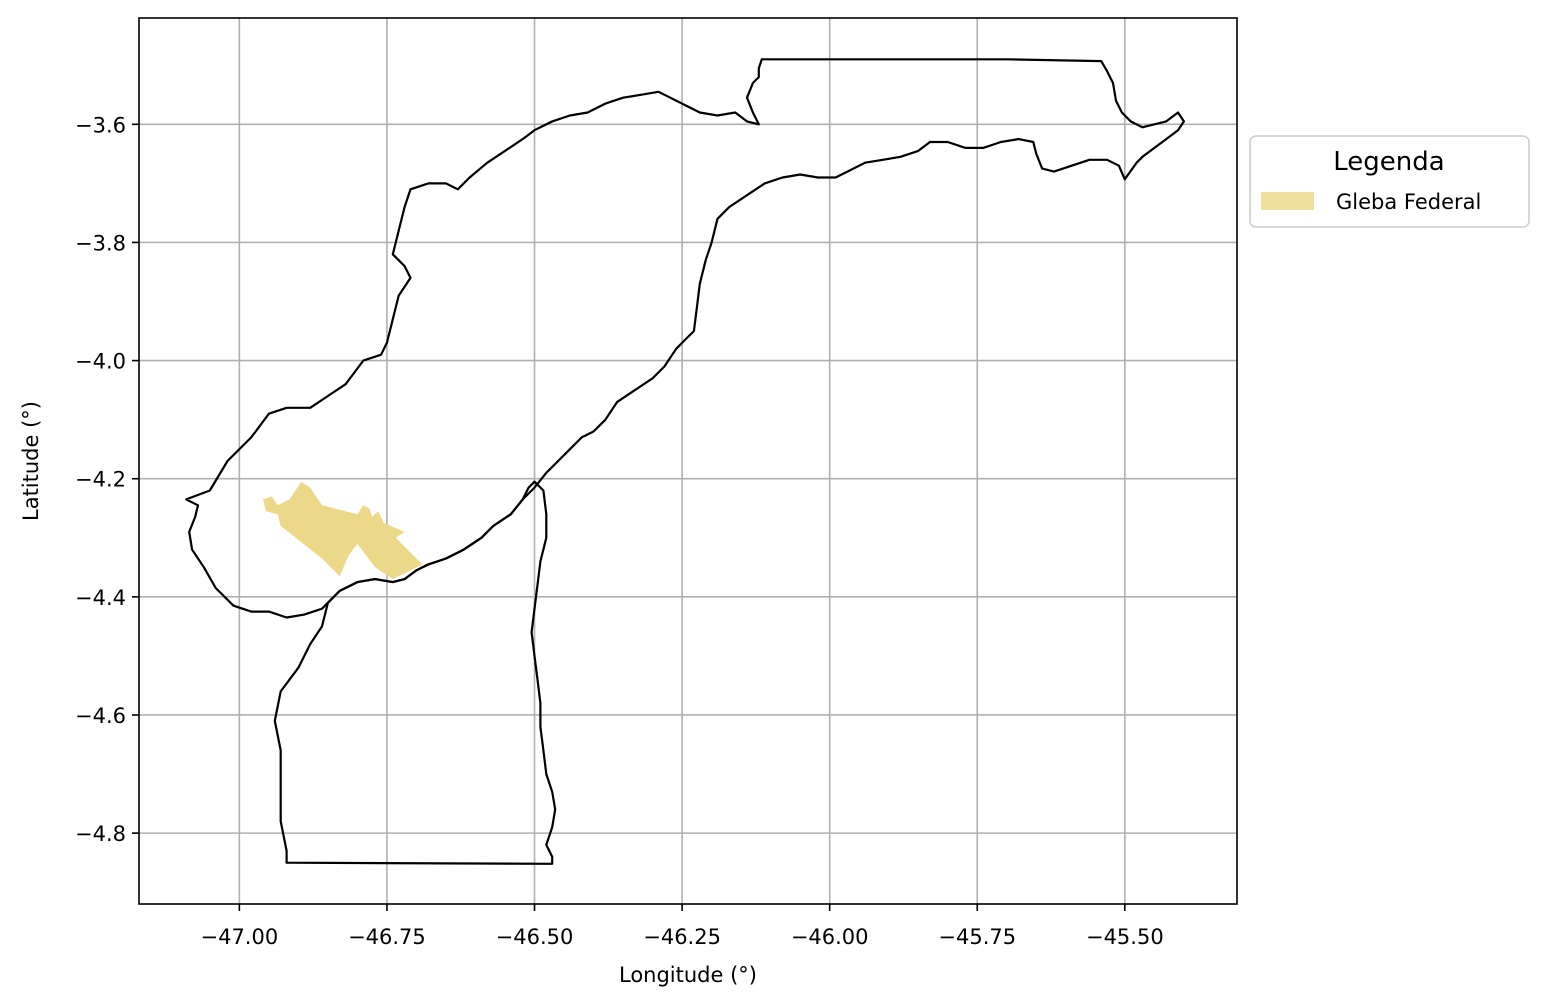 The image size is (1549, 1006). I want to click on x-tick-label: −46.75, so click(387, 937).